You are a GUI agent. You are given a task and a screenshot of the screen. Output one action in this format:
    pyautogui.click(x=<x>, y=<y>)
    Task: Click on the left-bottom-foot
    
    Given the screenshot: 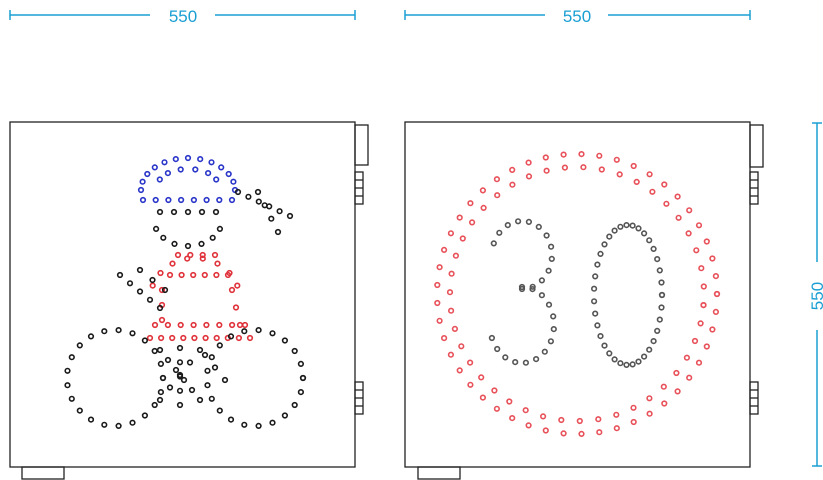 What is the action you would take?
    pyautogui.click(x=43, y=473)
    